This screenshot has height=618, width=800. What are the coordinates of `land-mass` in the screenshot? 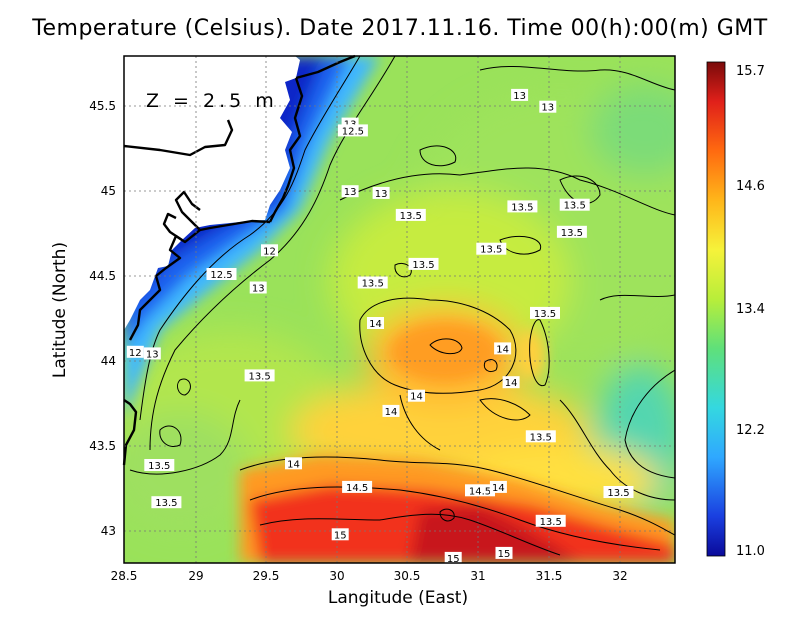 It's located at (212, 193).